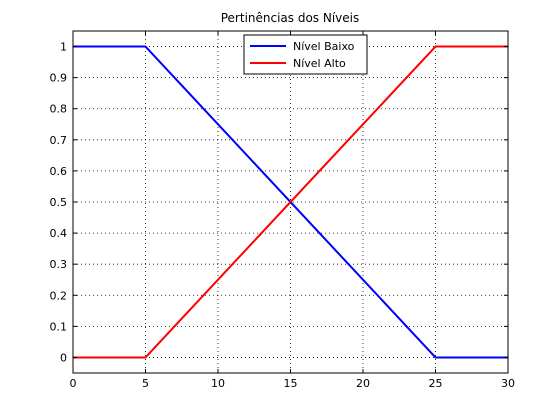 This screenshot has height=420, width=560. I want to click on legend-box, so click(305, 54).